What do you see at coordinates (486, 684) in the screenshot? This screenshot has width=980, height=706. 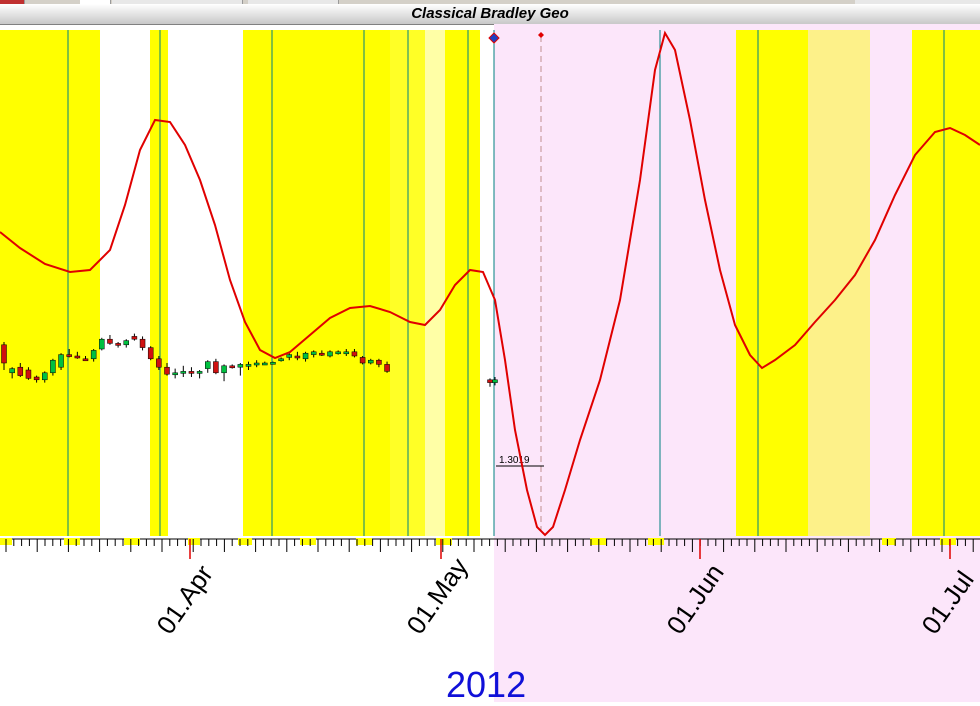 I see `year-label: 2012` at bounding box center [486, 684].